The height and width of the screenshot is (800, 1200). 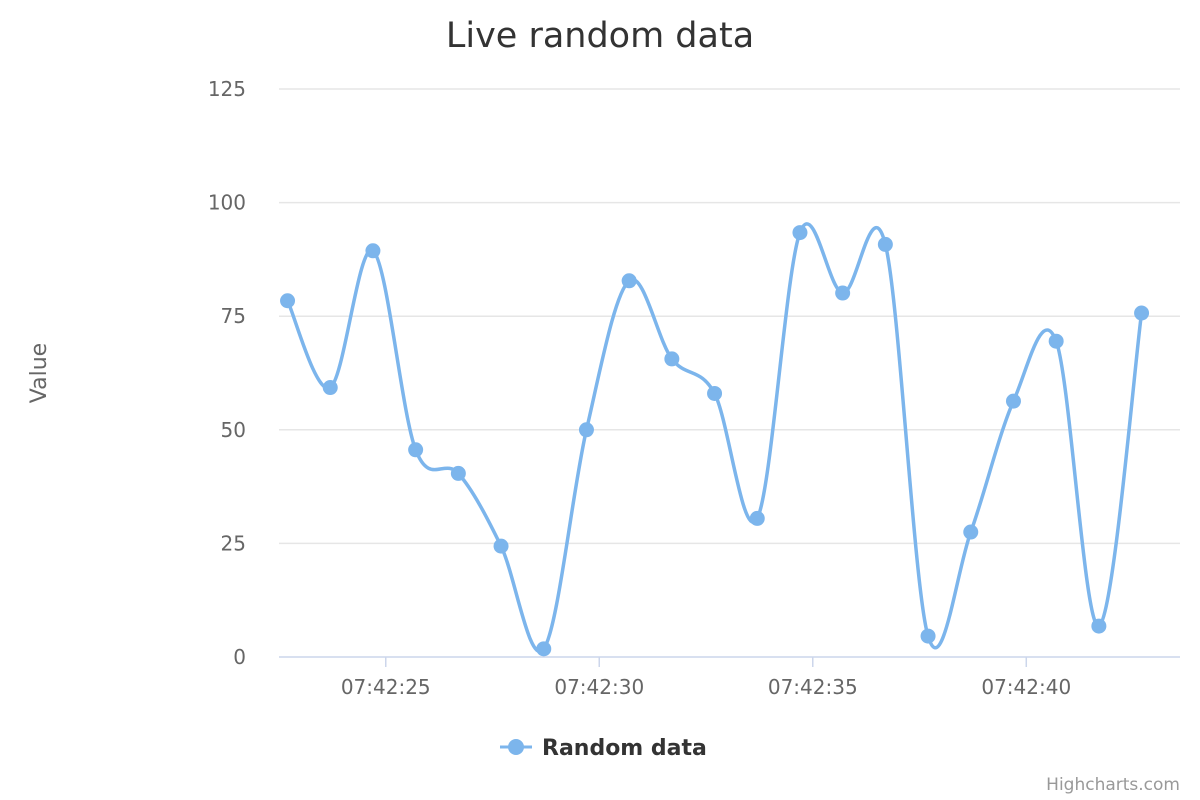 I want to click on x-tick-label: 07:42:35, so click(x=813, y=687).